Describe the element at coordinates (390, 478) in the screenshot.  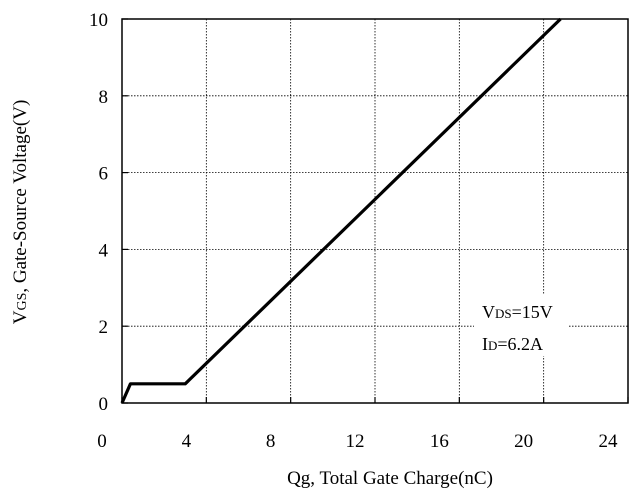
I see `x-axis-label: Qg, Total Gate Charge(nC)` at that location.